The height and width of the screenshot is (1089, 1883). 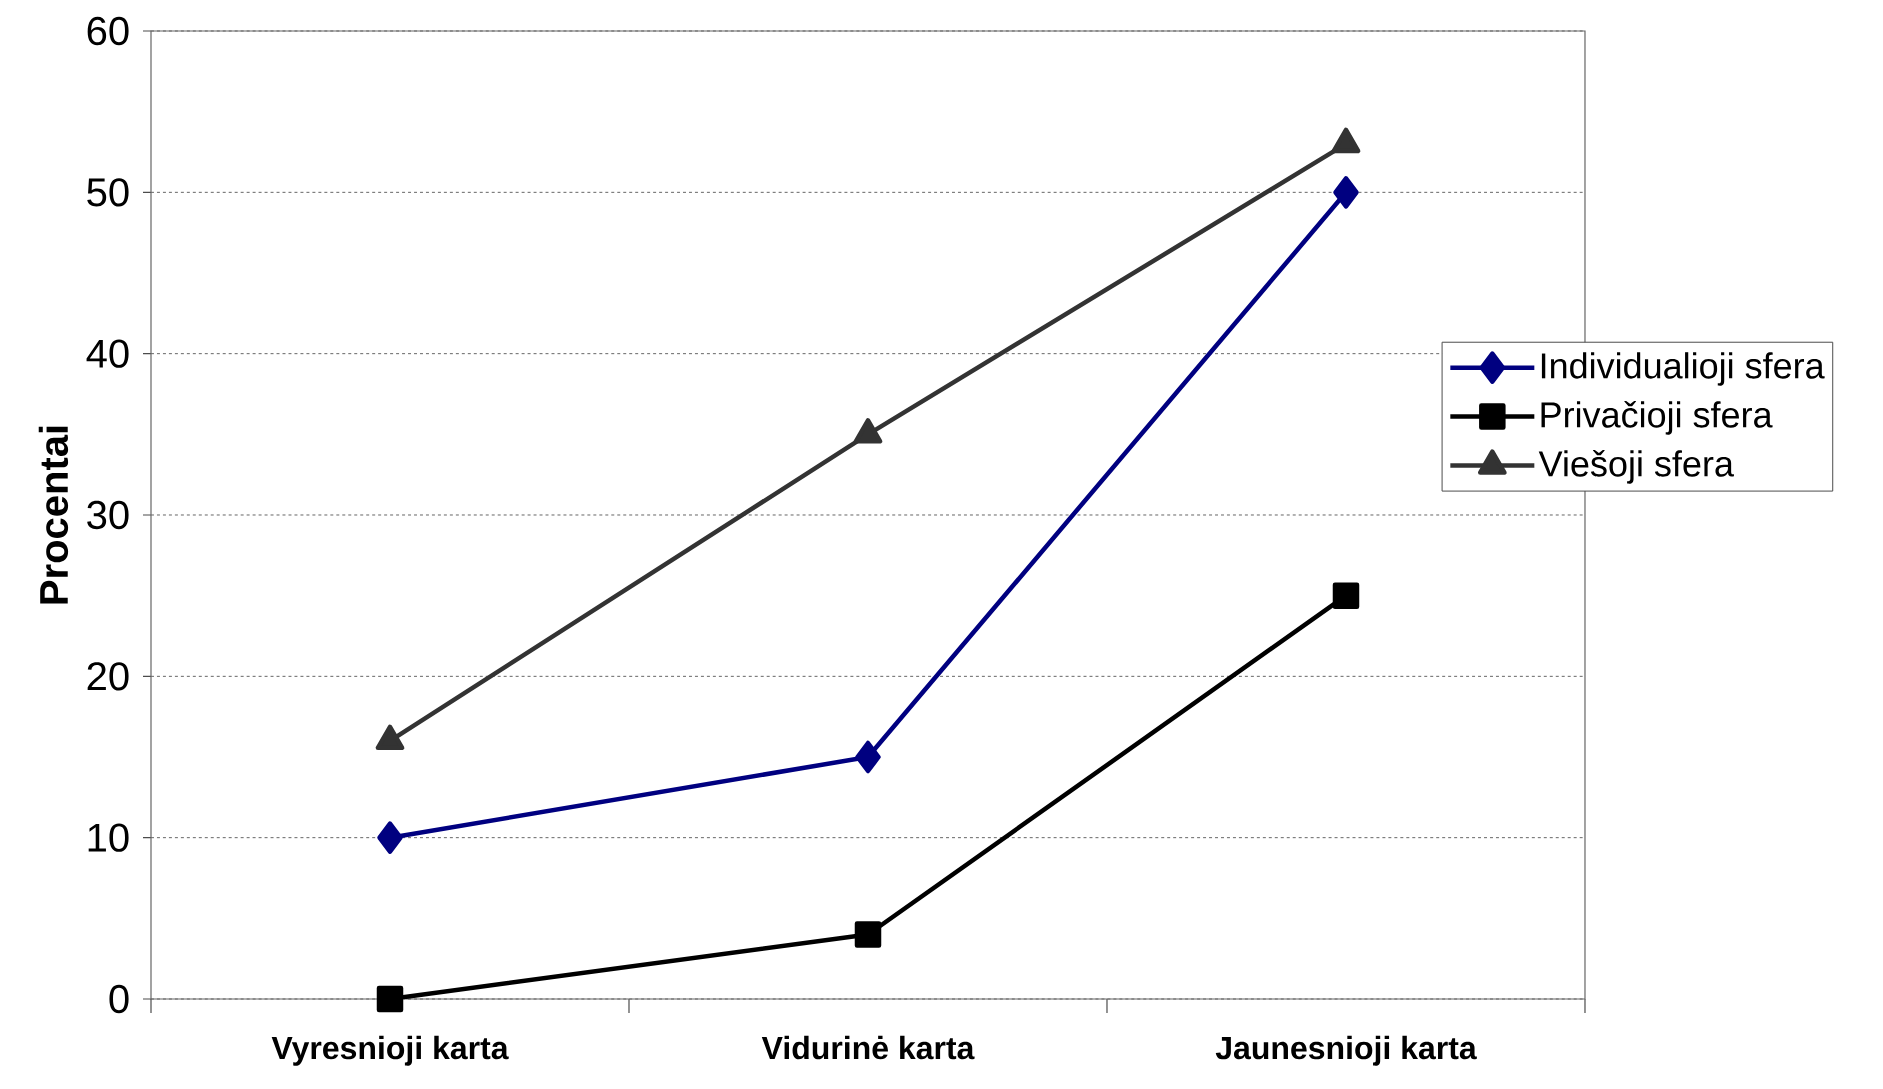 I want to click on legend-label: Viešoji sfera, so click(x=1636, y=467).